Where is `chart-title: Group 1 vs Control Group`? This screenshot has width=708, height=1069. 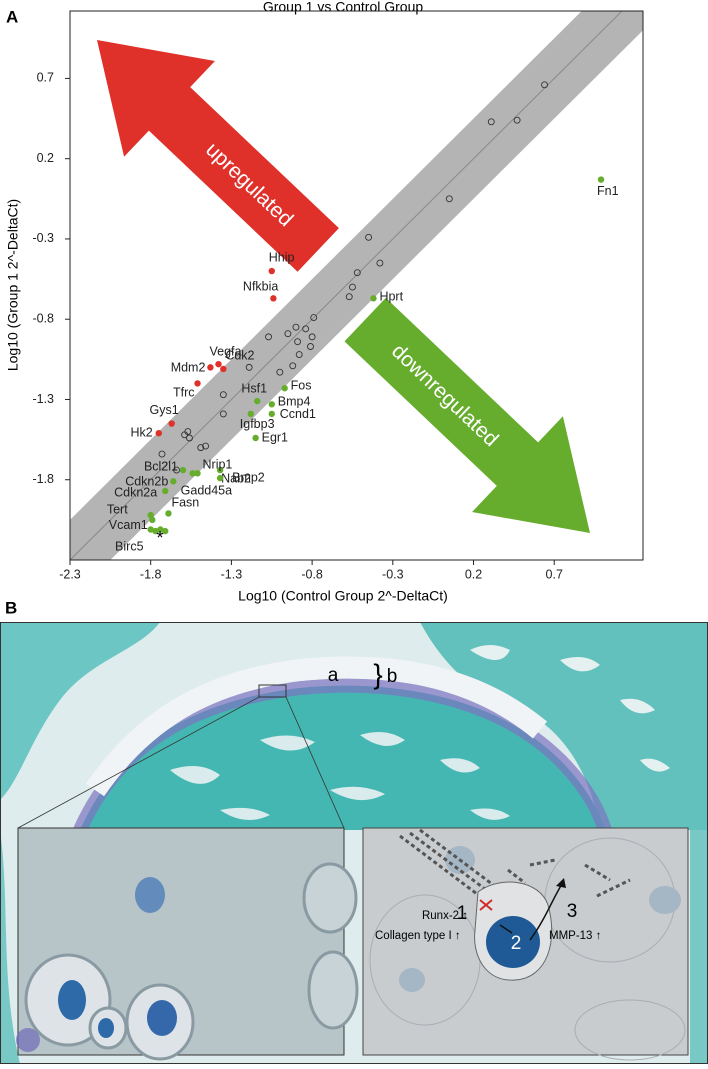 chart-title: Group 1 vs Control Group is located at coordinates (343, 7).